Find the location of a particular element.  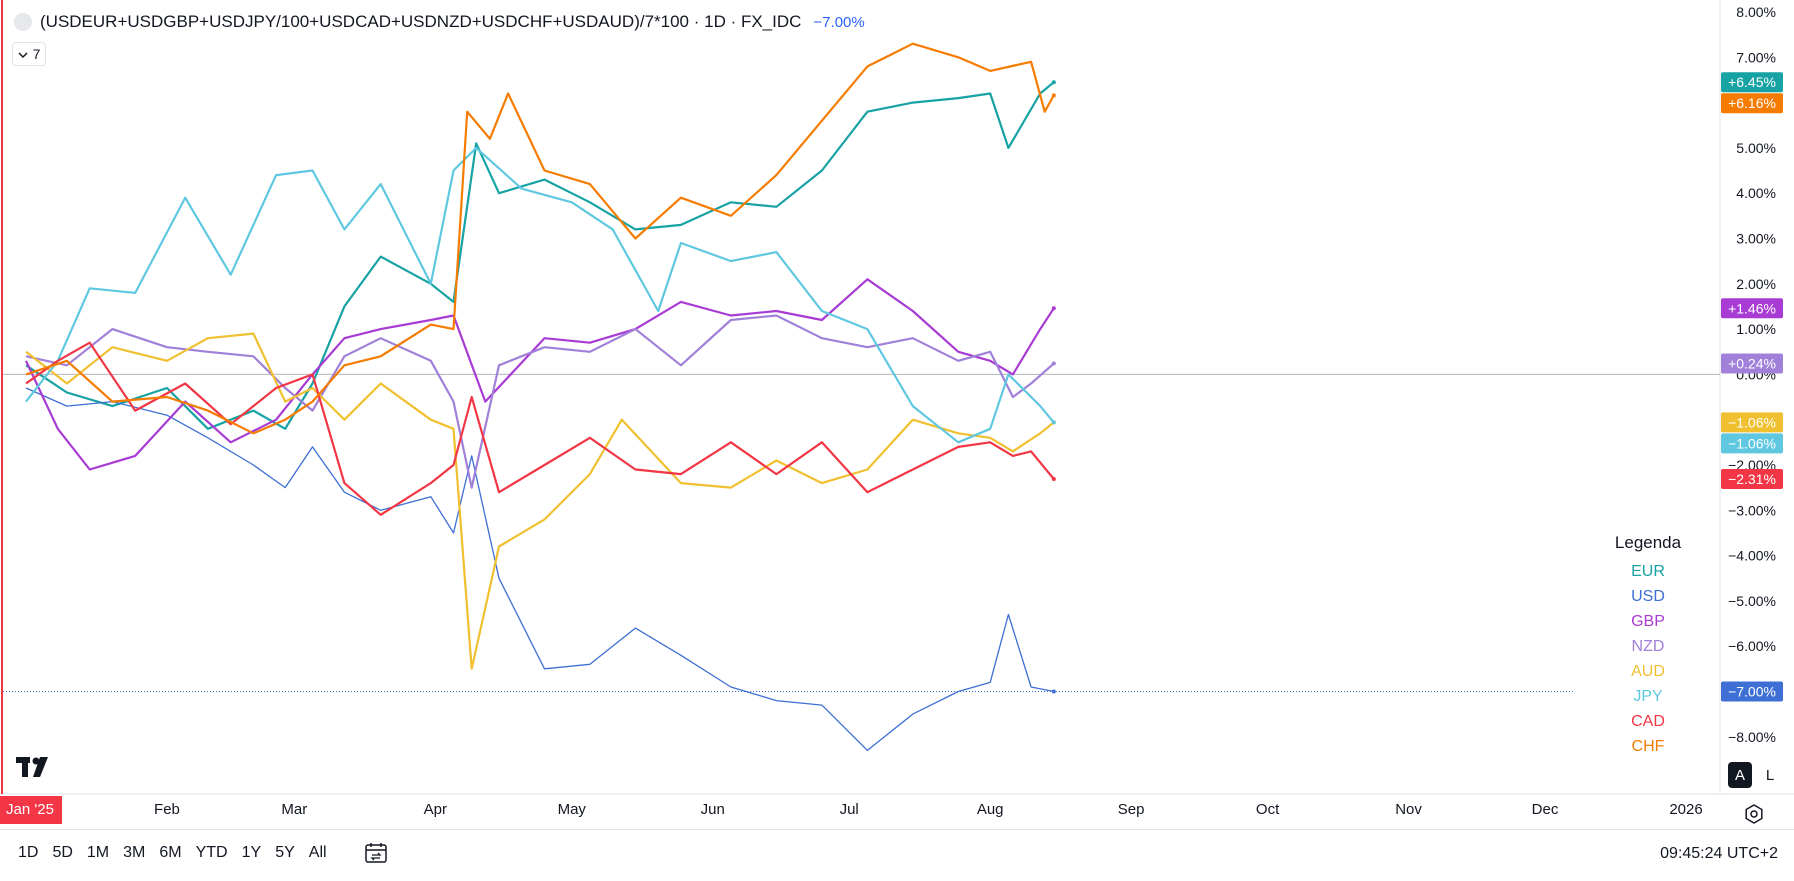

y-tick-label: 1.00% is located at coordinates (1756, 329).